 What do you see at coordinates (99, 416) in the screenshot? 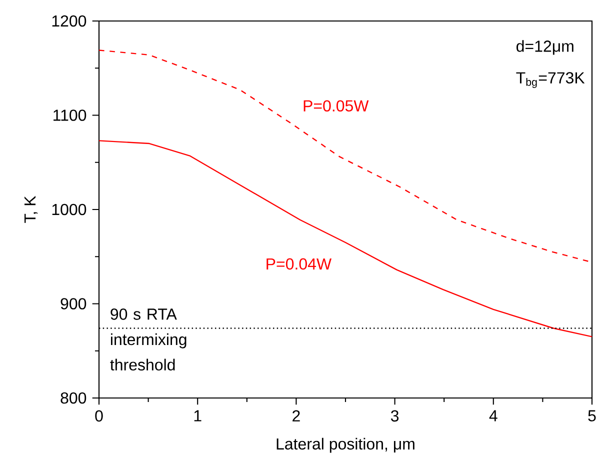
I see `x-tick-label: 0` at bounding box center [99, 416].